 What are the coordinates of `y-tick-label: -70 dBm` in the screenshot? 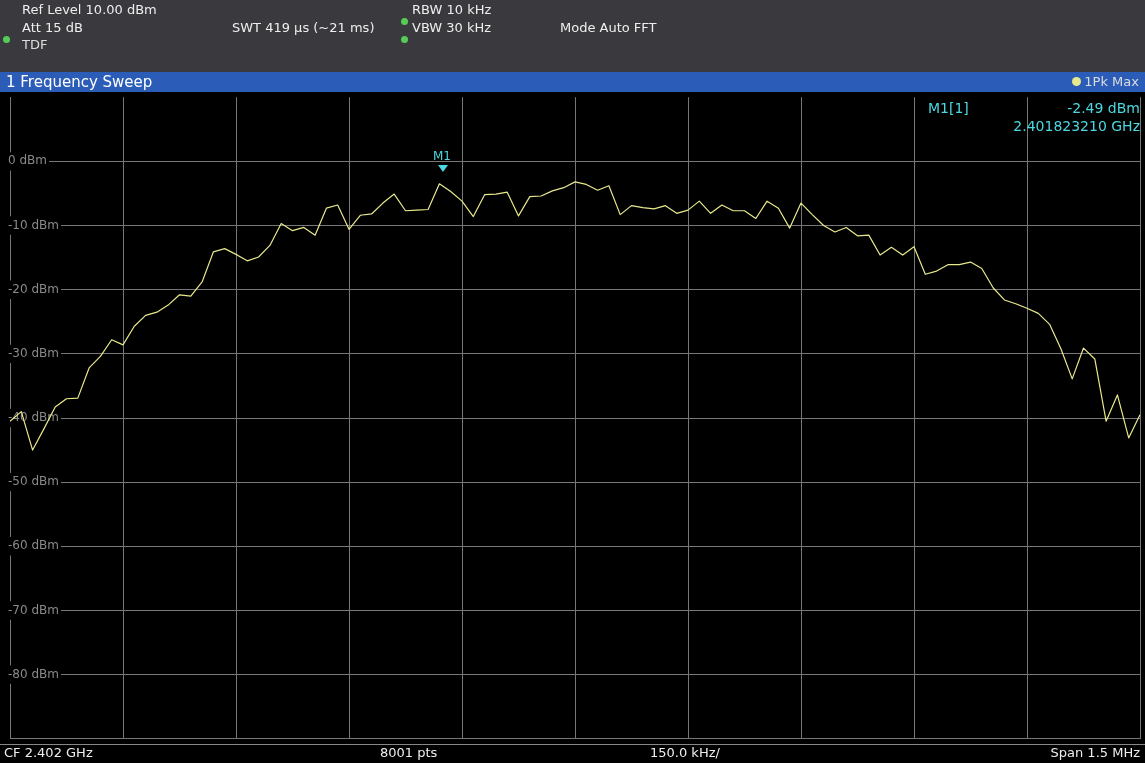 It's located at (33, 609).